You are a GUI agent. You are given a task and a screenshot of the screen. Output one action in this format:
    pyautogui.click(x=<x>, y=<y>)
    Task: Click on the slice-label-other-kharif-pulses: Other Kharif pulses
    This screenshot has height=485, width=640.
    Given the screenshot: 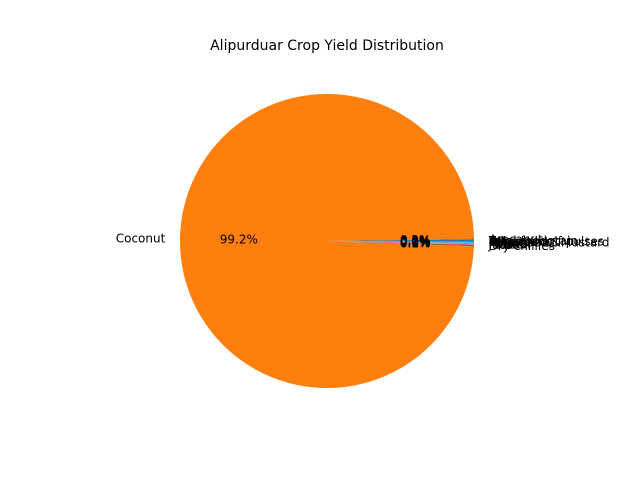 What is the action you would take?
    pyautogui.click(x=546, y=242)
    